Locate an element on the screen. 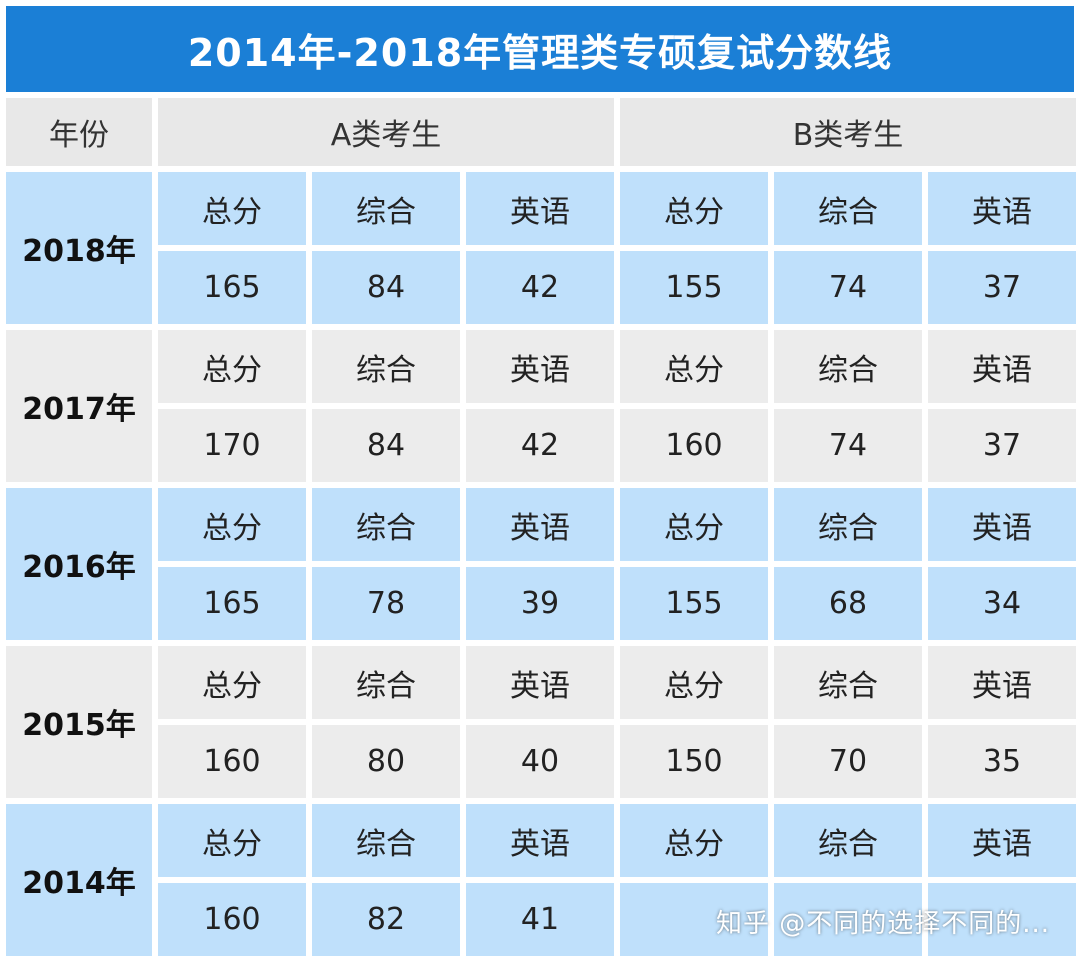 The width and height of the screenshot is (1080, 966). score-value: 150 is located at coordinates (694, 761).